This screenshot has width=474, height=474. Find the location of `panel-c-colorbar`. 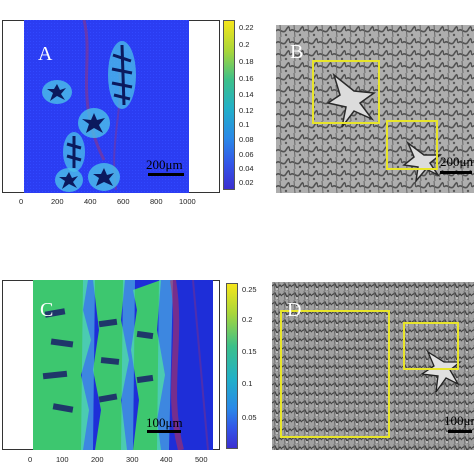

panel-c-colorbar is located at coordinates (232, 366).